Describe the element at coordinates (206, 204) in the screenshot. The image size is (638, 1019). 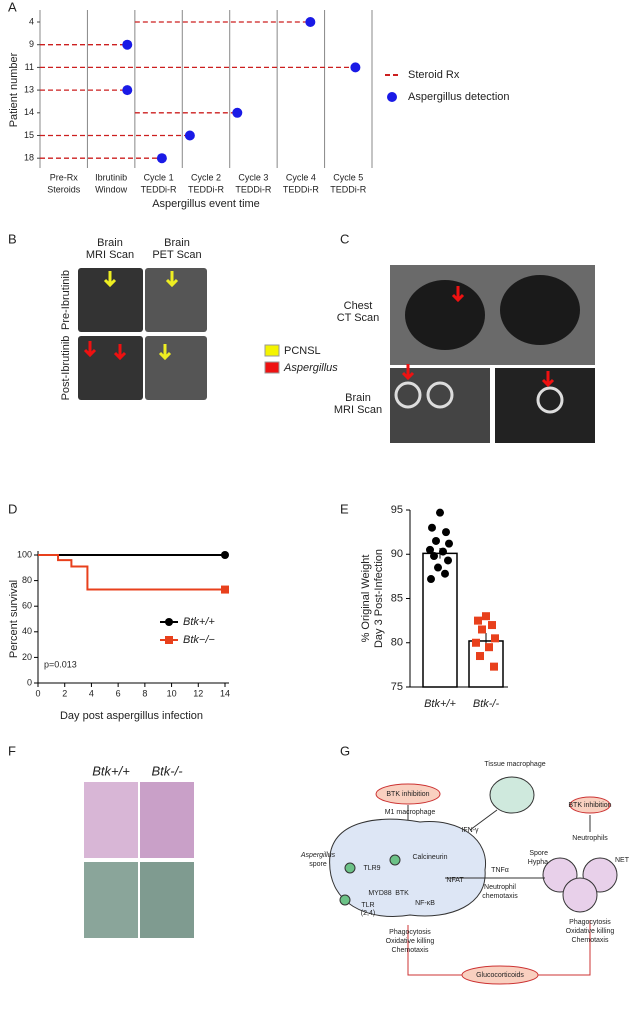
I see `x-axis-title: Aspergillus event time` at that location.